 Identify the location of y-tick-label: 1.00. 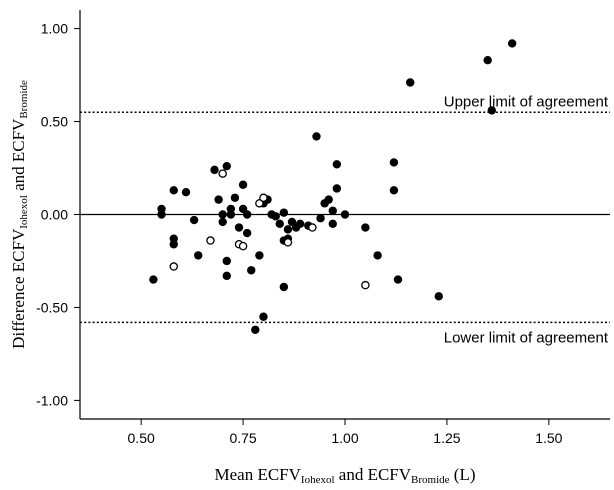
(54, 29).